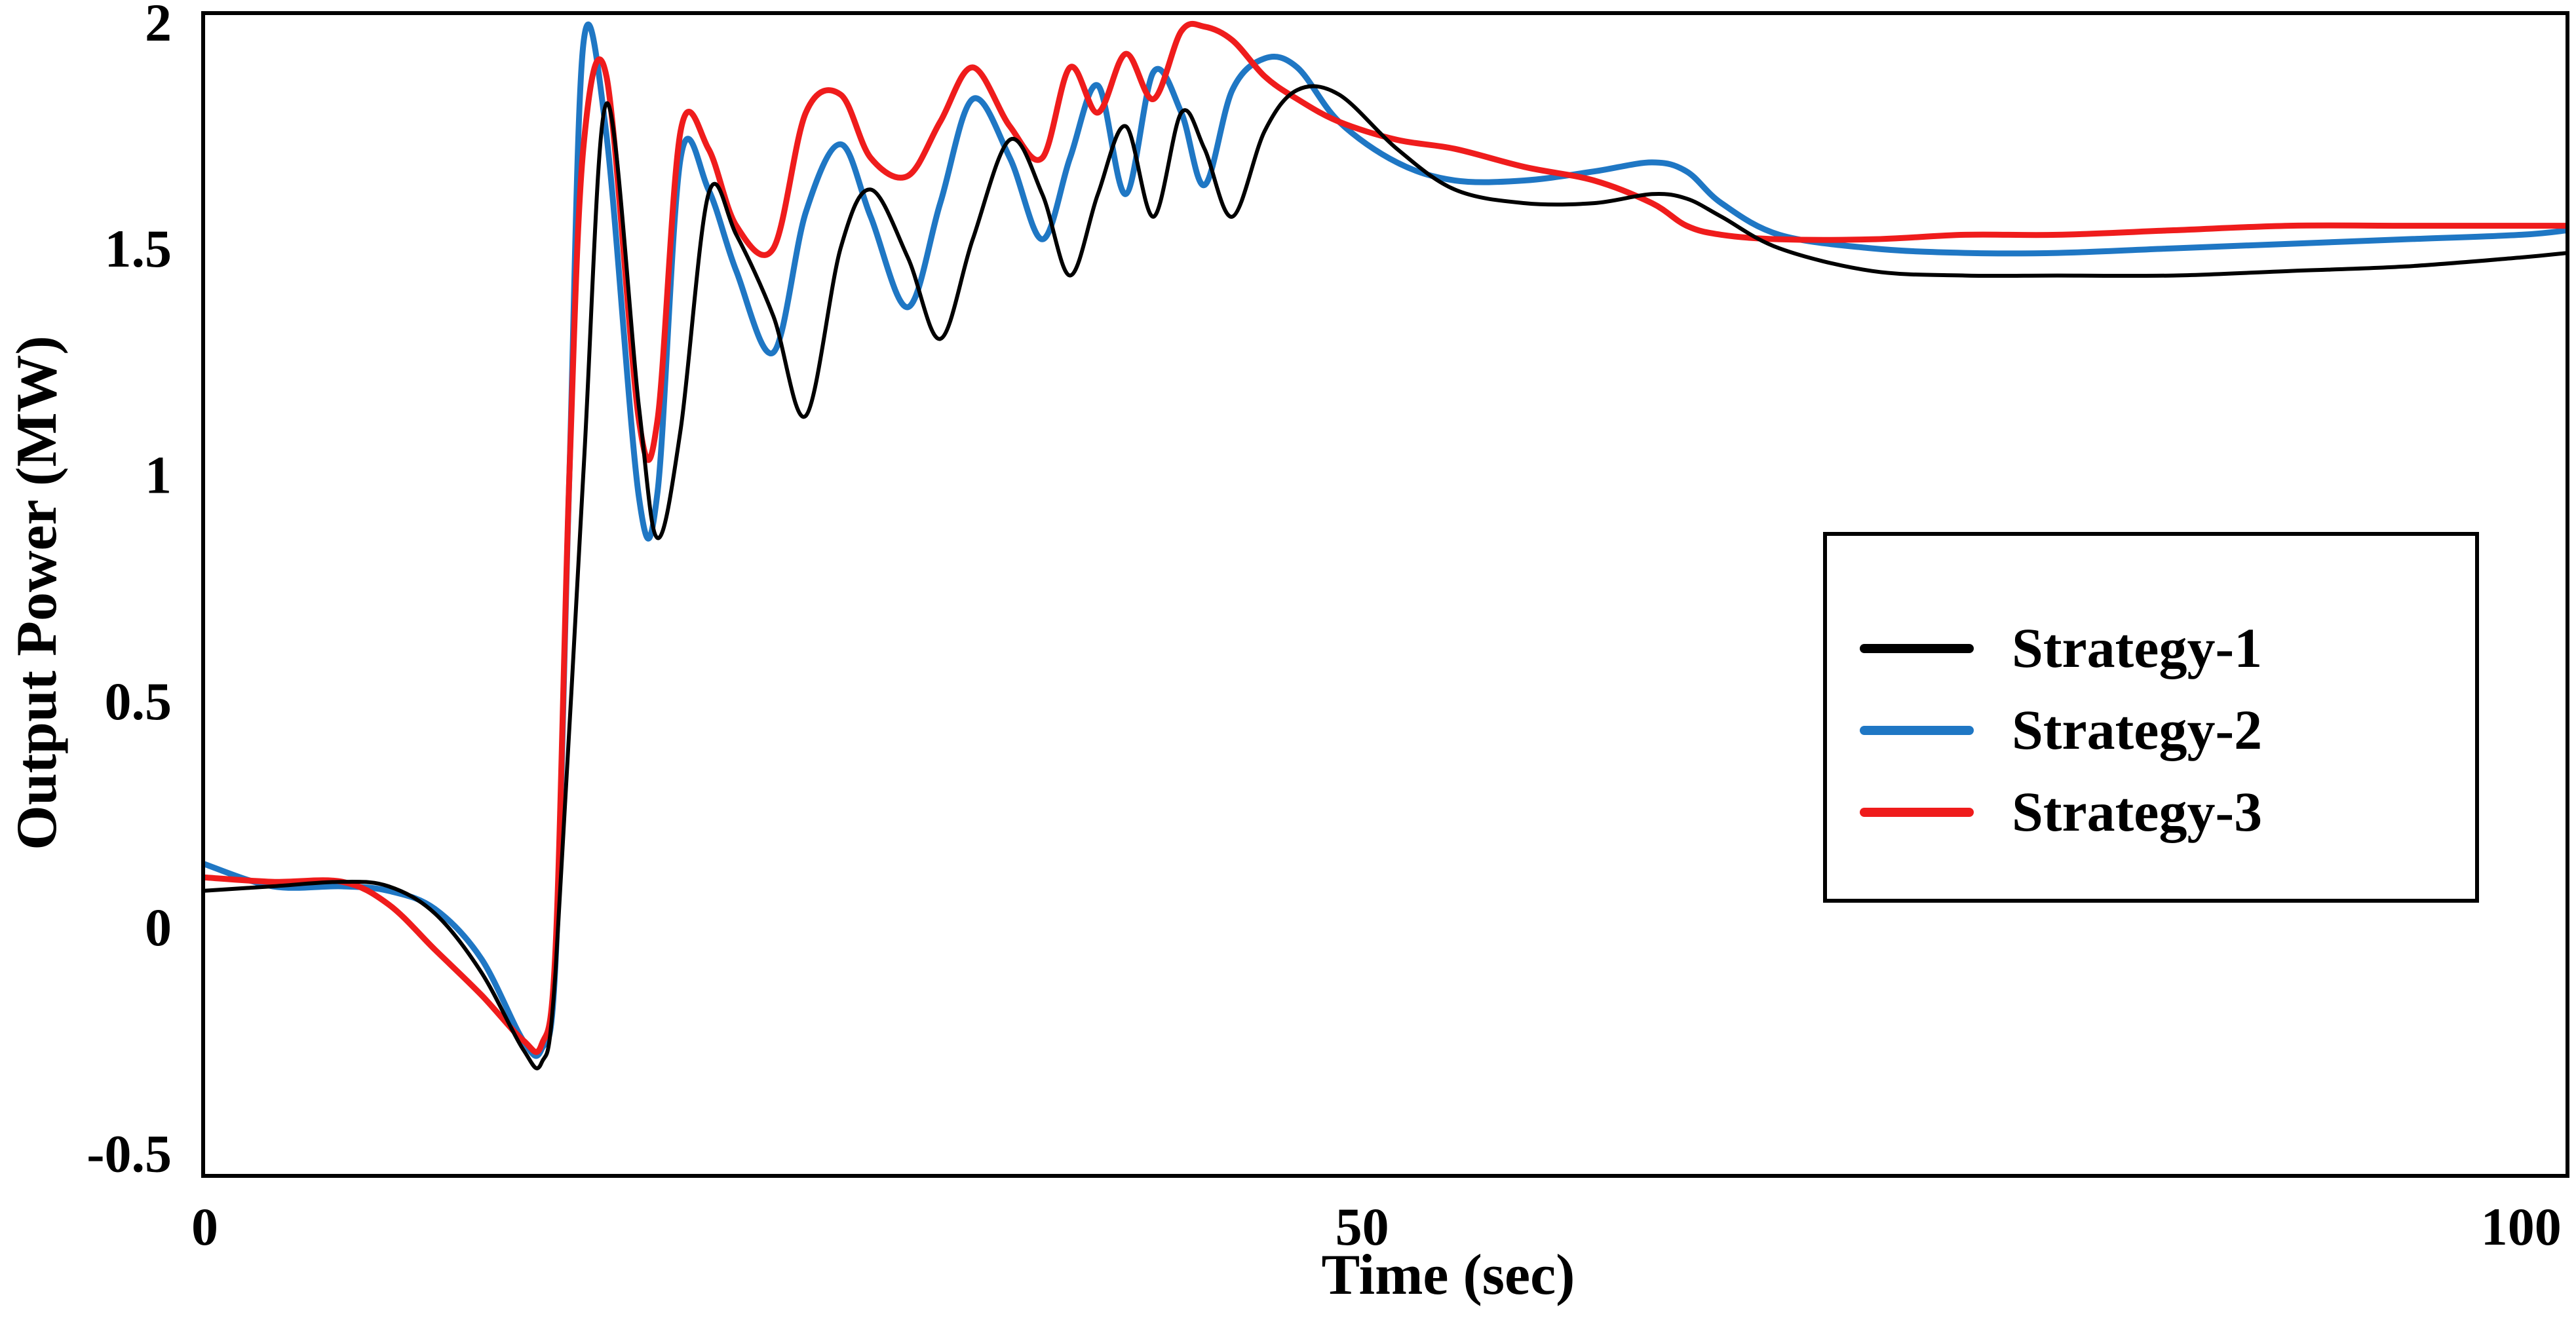 The width and height of the screenshot is (2576, 1320). Describe the element at coordinates (138, 248) in the screenshot. I see `y-tick-label: 1.5` at that location.